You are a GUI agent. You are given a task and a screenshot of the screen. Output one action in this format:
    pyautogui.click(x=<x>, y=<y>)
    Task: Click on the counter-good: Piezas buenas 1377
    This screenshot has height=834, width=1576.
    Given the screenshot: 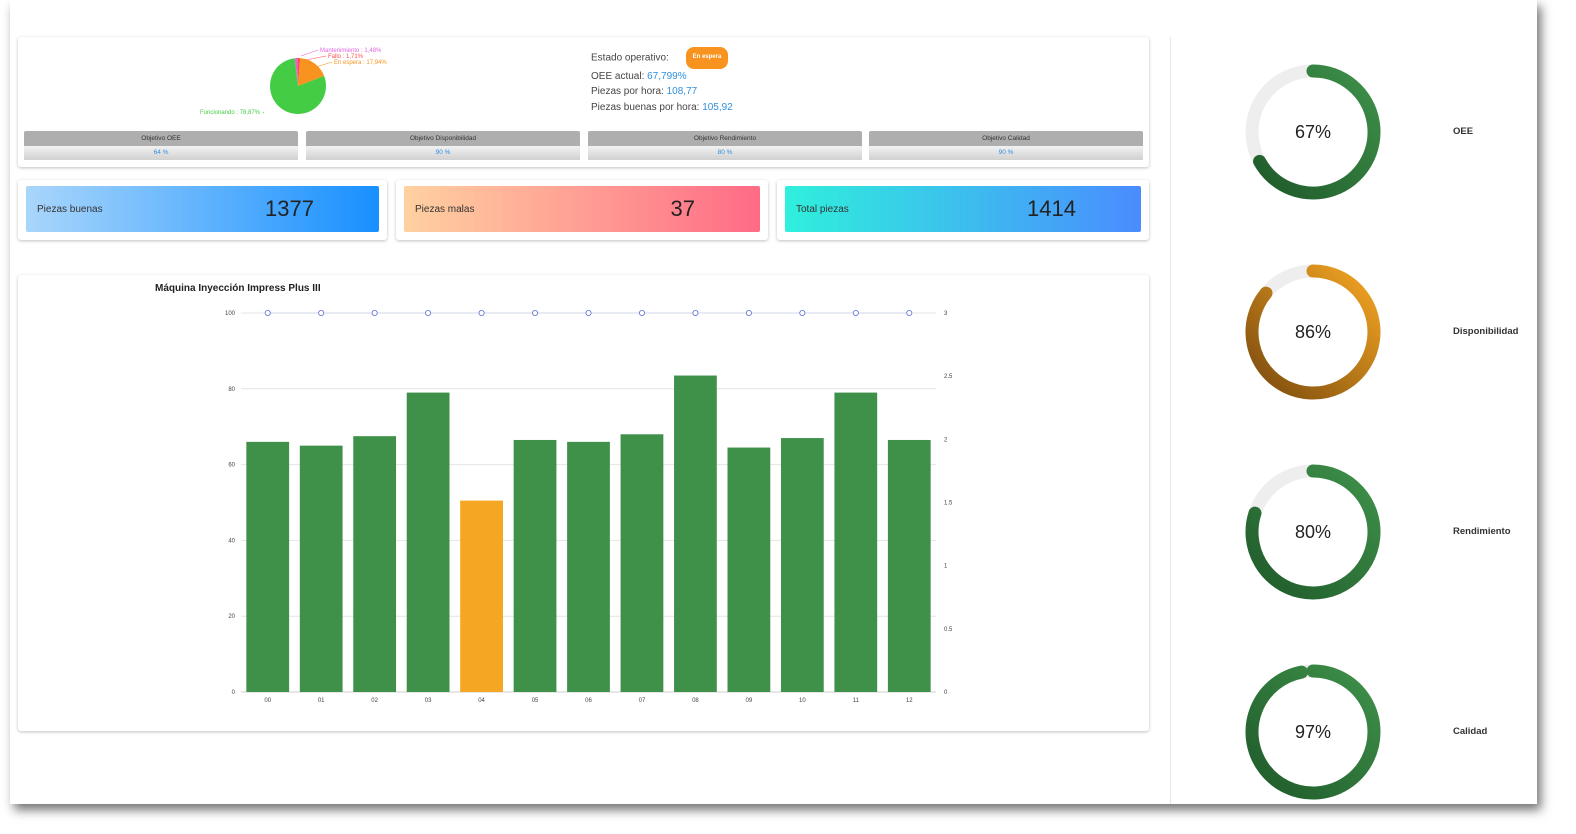 What is the action you would take?
    pyautogui.click(x=202, y=209)
    